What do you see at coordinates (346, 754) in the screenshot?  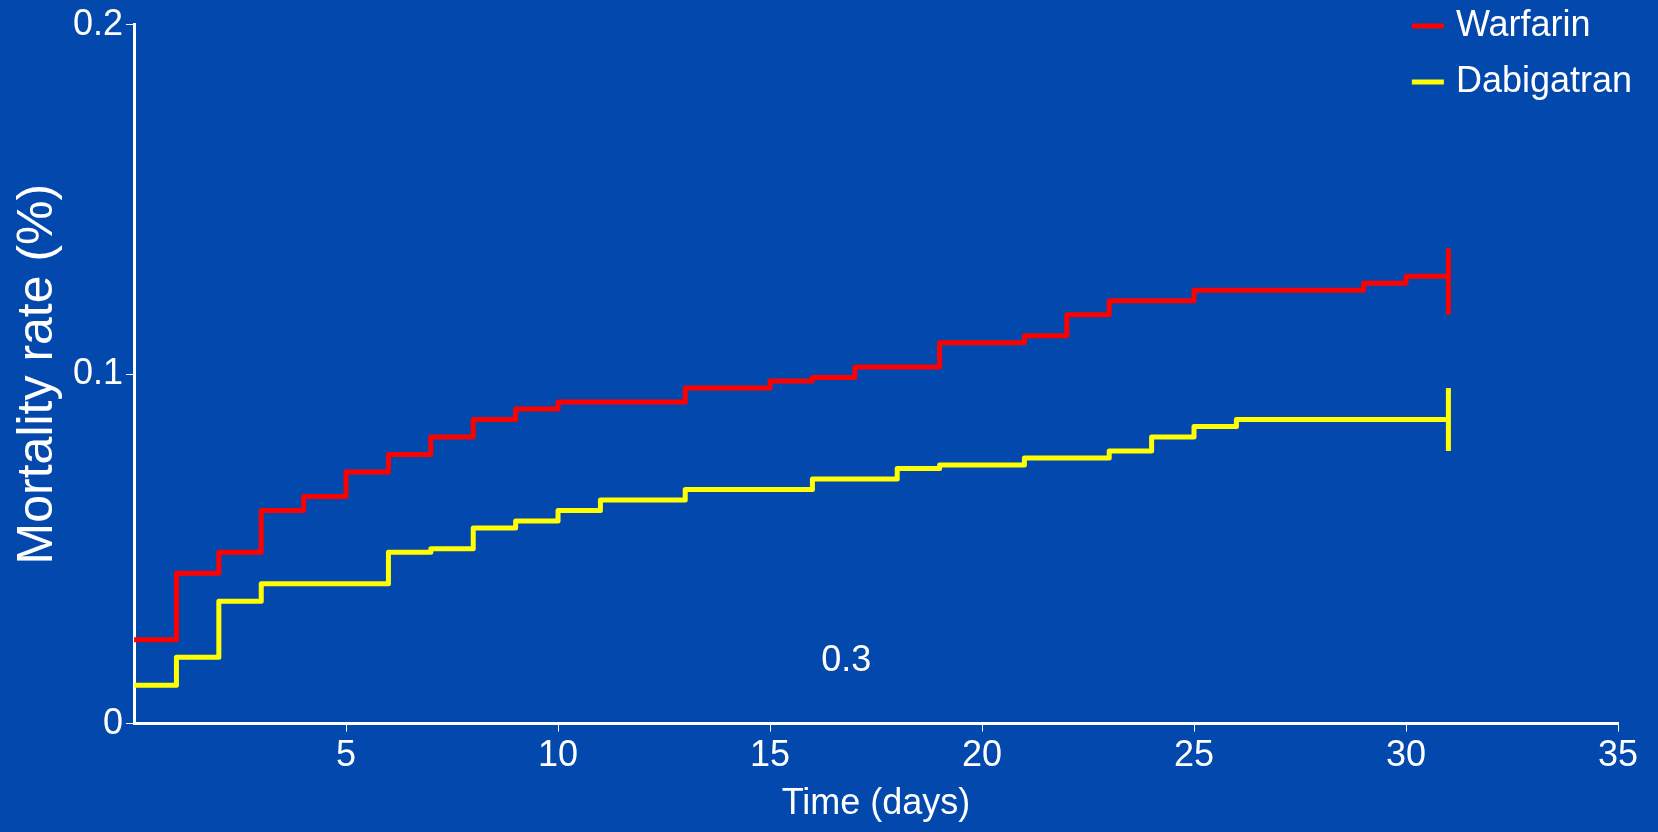 I see `x-tick-label: 5` at bounding box center [346, 754].